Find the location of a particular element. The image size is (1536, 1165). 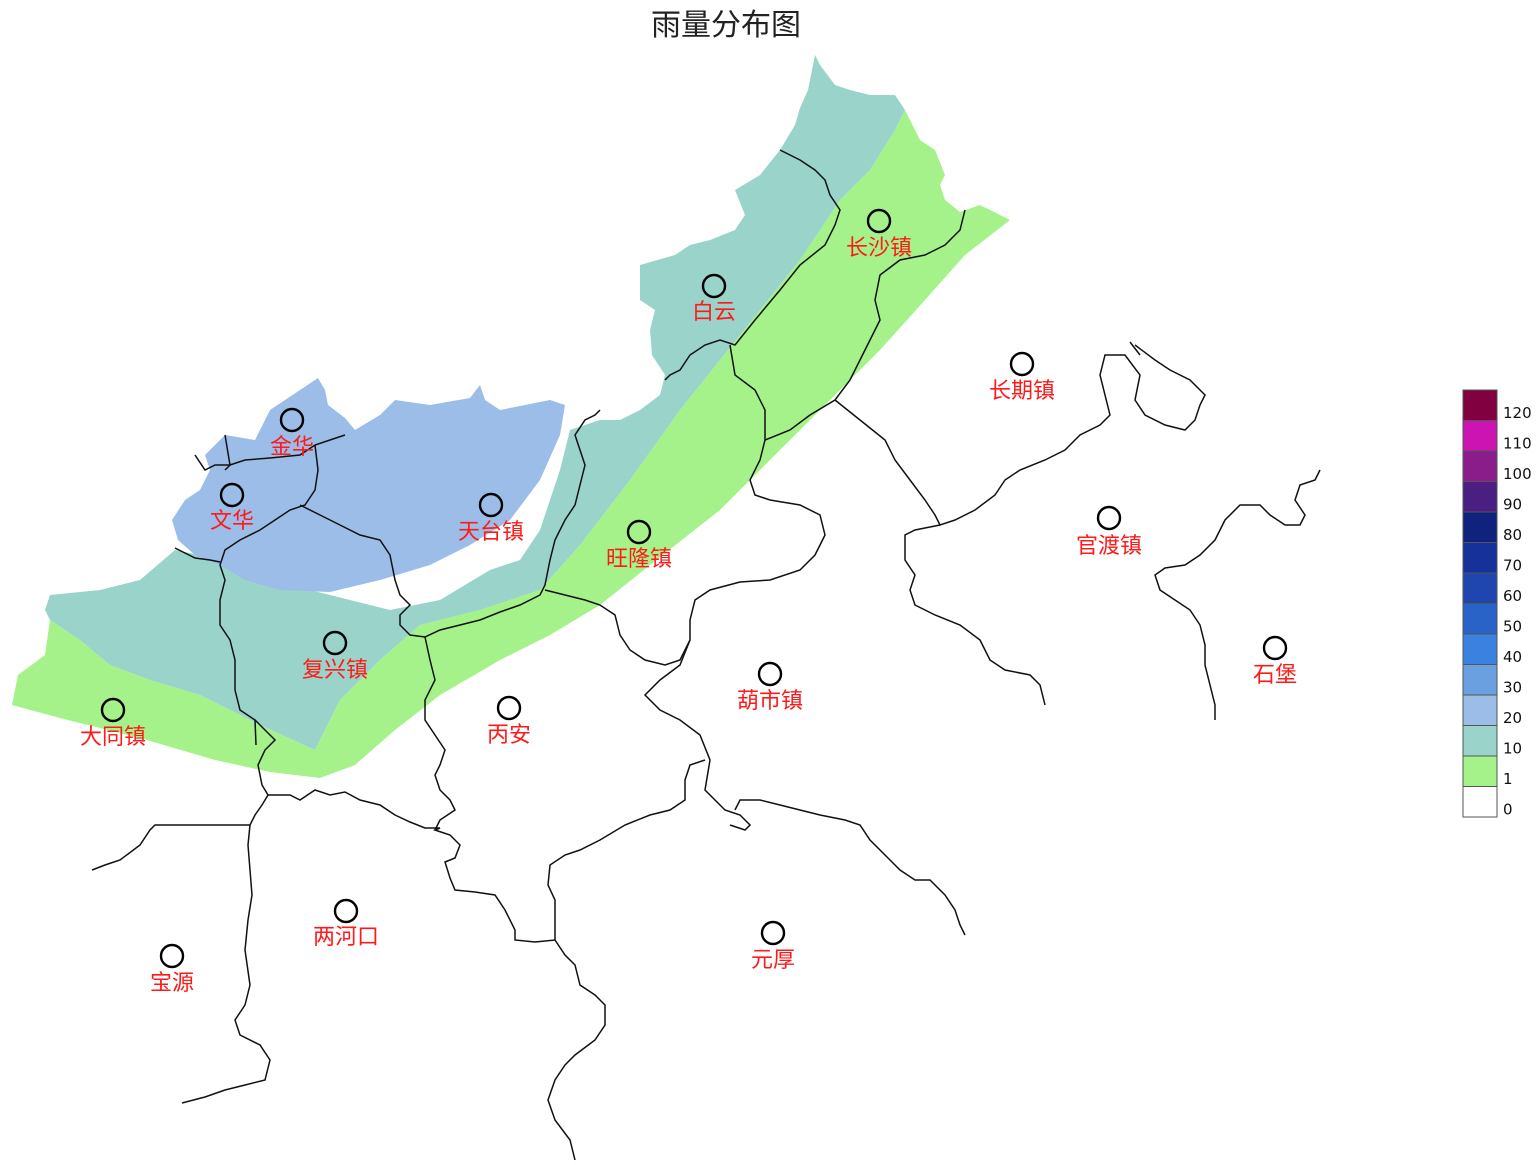

rain-zone-blue is located at coordinates (368, 485).